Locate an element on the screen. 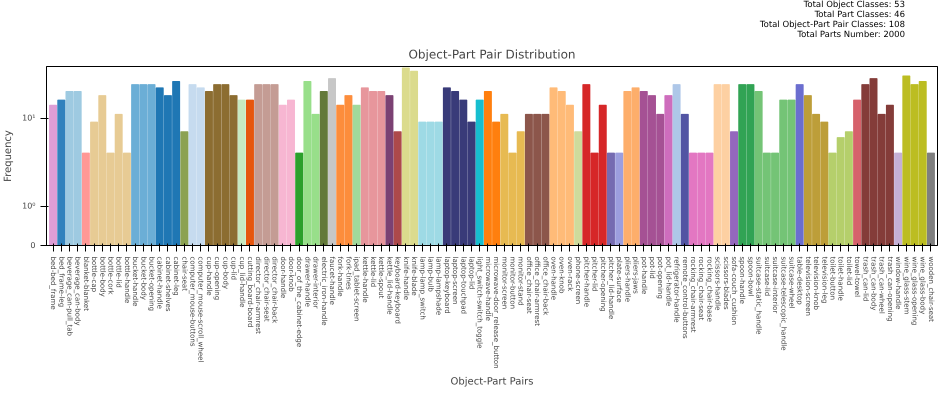 The image size is (945, 399). y-tick-label: 10⁰ is located at coordinates (29, 206).